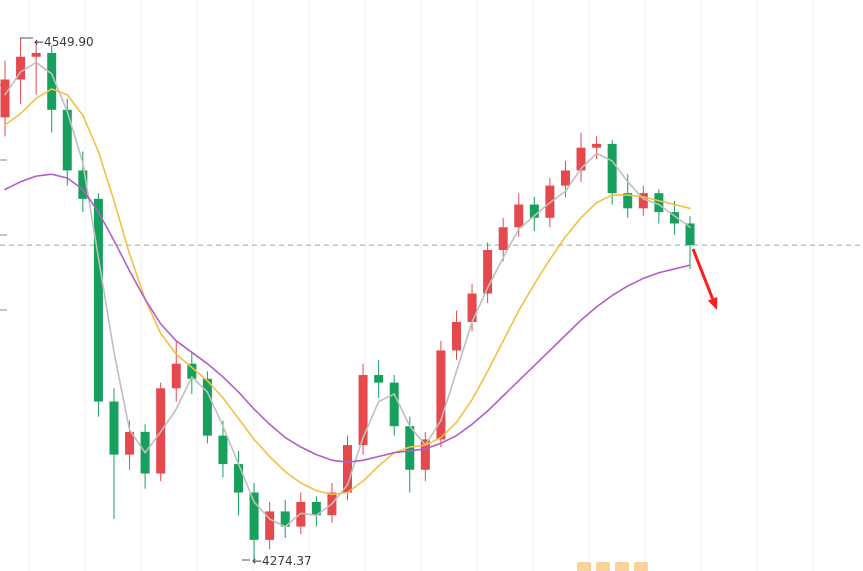 The height and width of the screenshot is (571, 863). What do you see at coordinates (612, 566) in the screenshot?
I see `watermark-partial` at bounding box center [612, 566].